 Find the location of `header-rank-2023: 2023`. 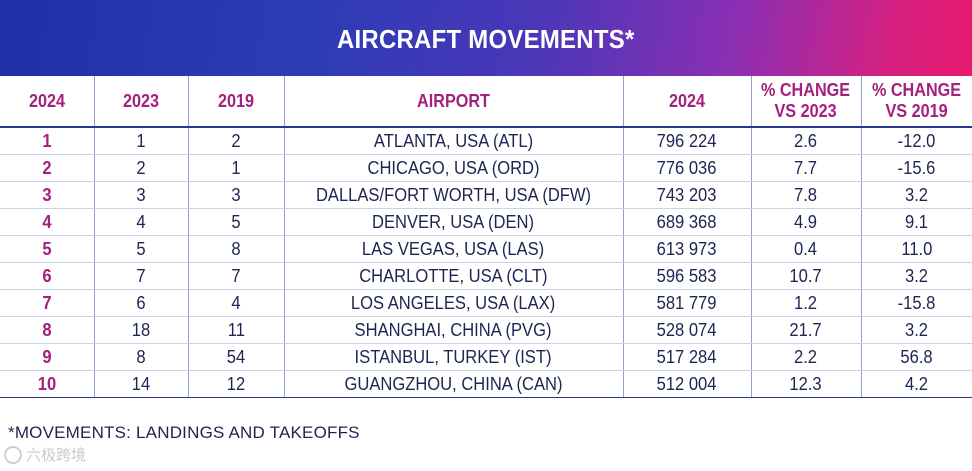

header-rank-2023: 2023 is located at coordinates (141, 102).